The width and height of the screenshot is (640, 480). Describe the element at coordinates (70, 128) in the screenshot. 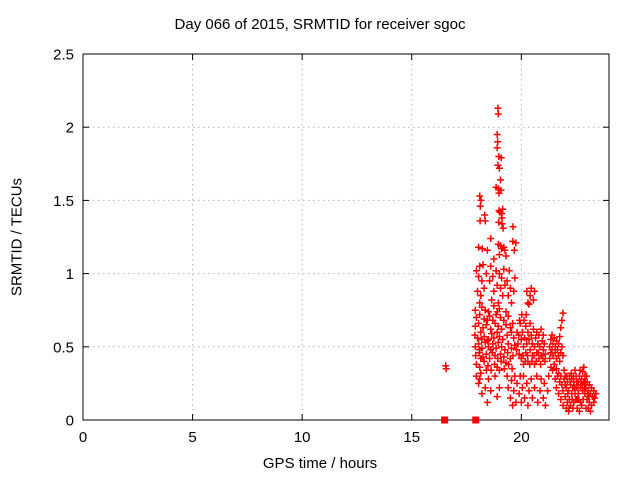

I see `y-tick-label: 2` at that location.